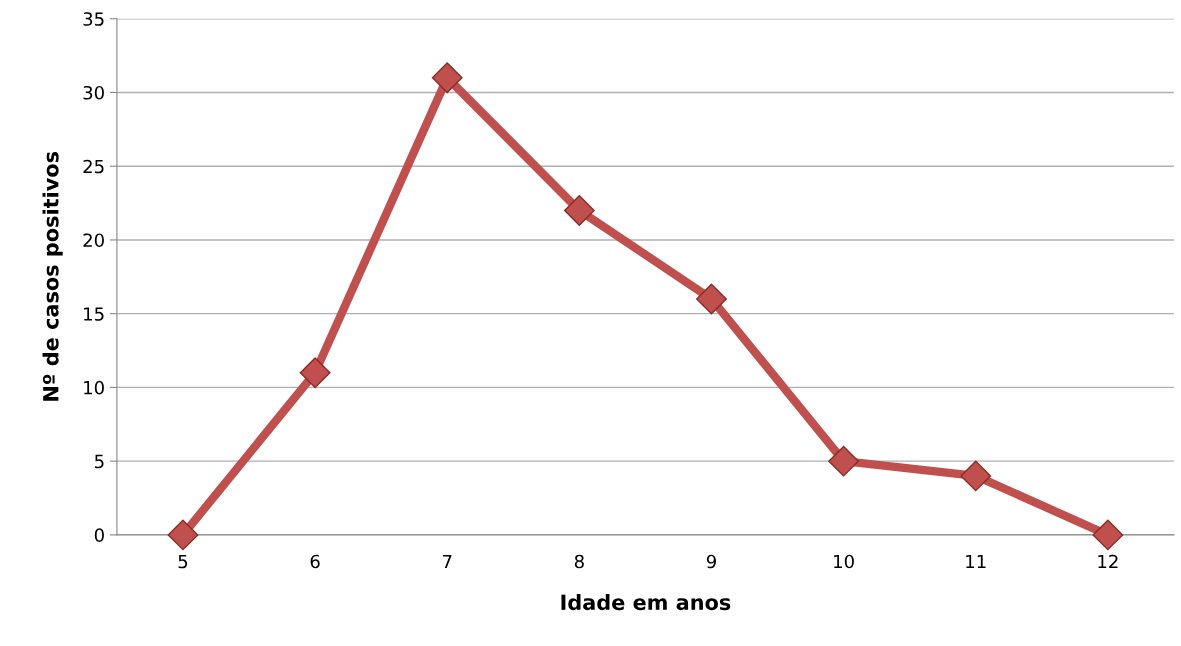 The width and height of the screenshot is (1181, 646). I want to click on y-tick-label: 35, so click(93, 19).